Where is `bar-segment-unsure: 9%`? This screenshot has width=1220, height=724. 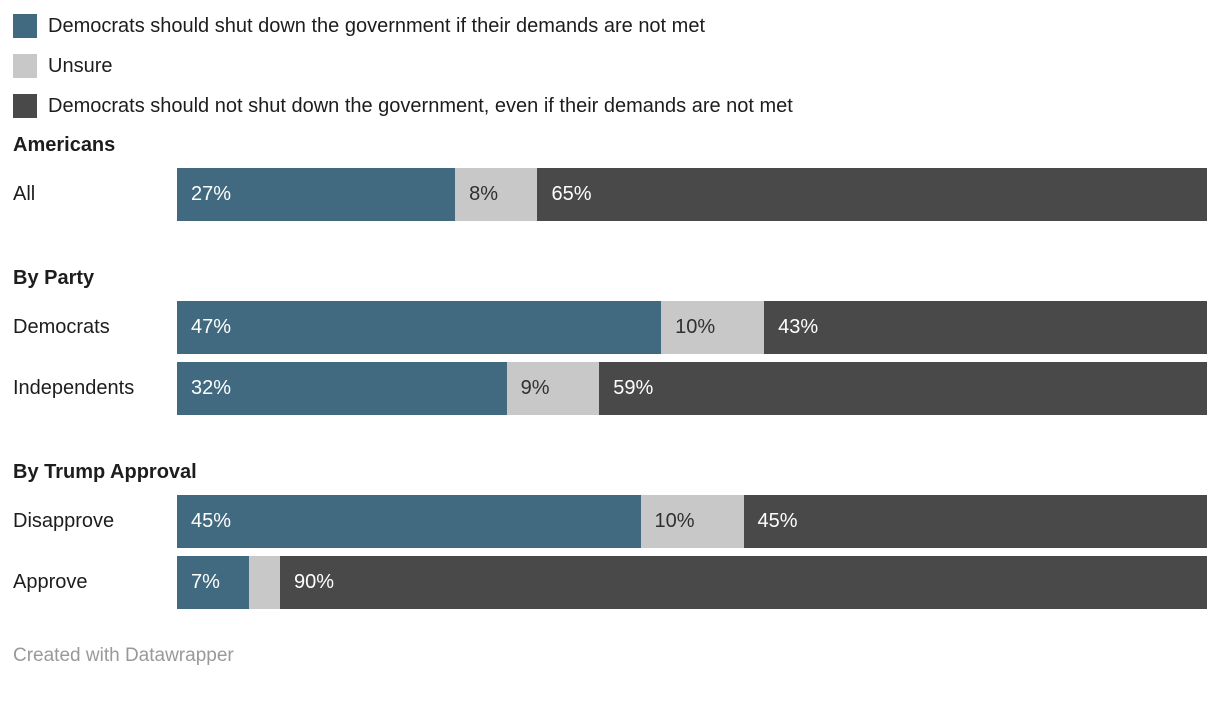
bar-segment-unsure: 9% is located at coordinates (553, 388).